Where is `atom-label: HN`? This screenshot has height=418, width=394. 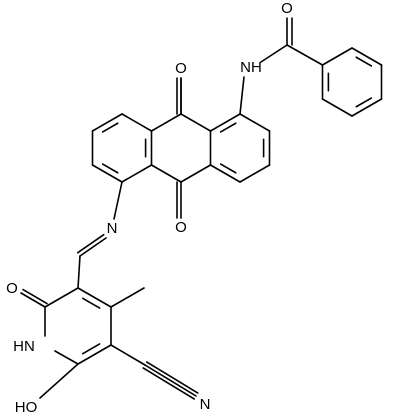
atom-label: HN is located at coordinates (24, 346).